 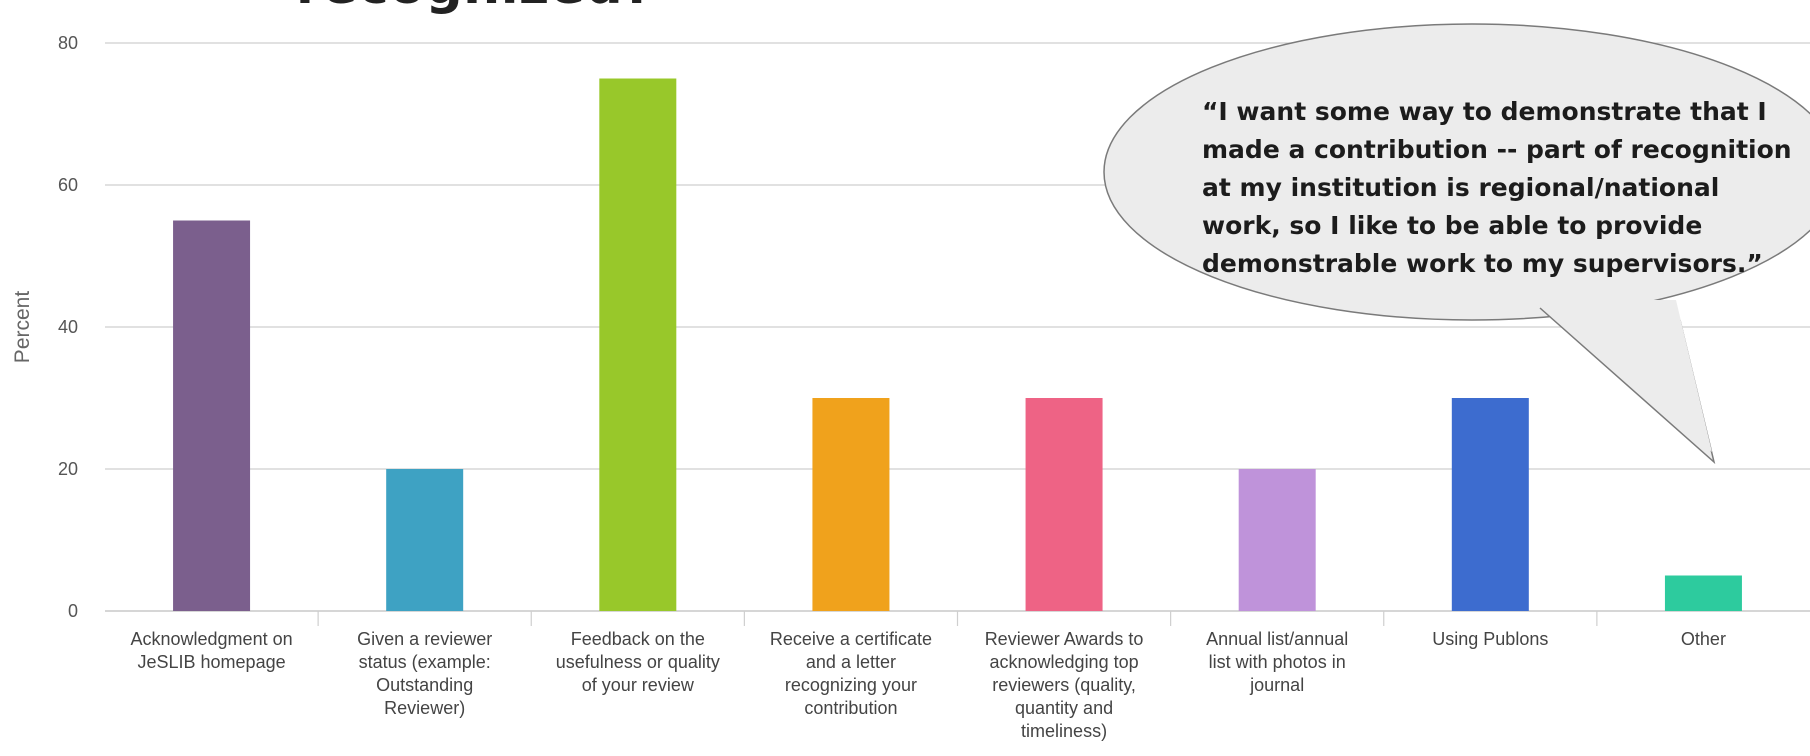 What do you see at coordinates (475, 8) in the screenshot?
I see `chart-title: recognized?` at bounding box center [475, 8].